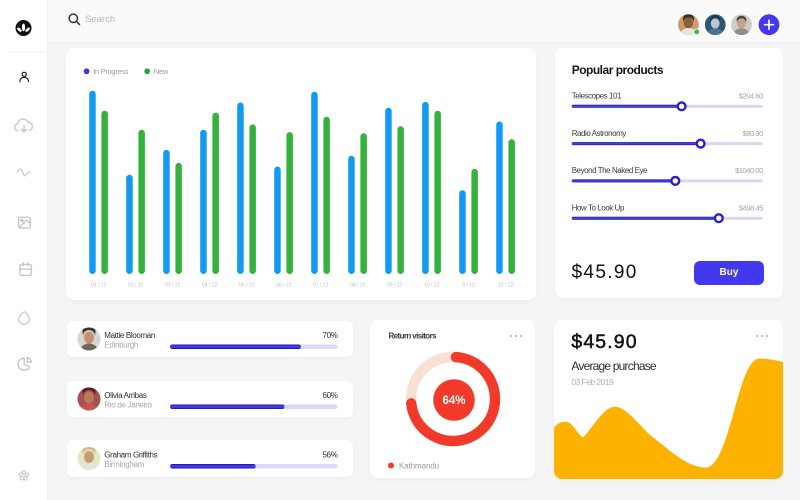 Image resolution: width=800 pixels, height=500 pixels. What do you see at coordinates (129, 334) in the screenshot?
I see `svg-text: Mattie Blooman` at bounding box center [129, 334].